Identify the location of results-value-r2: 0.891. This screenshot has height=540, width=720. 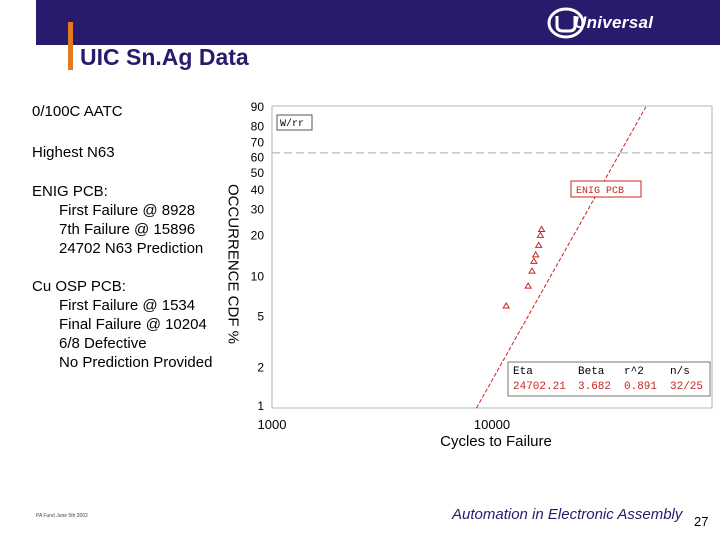
(640, 387).